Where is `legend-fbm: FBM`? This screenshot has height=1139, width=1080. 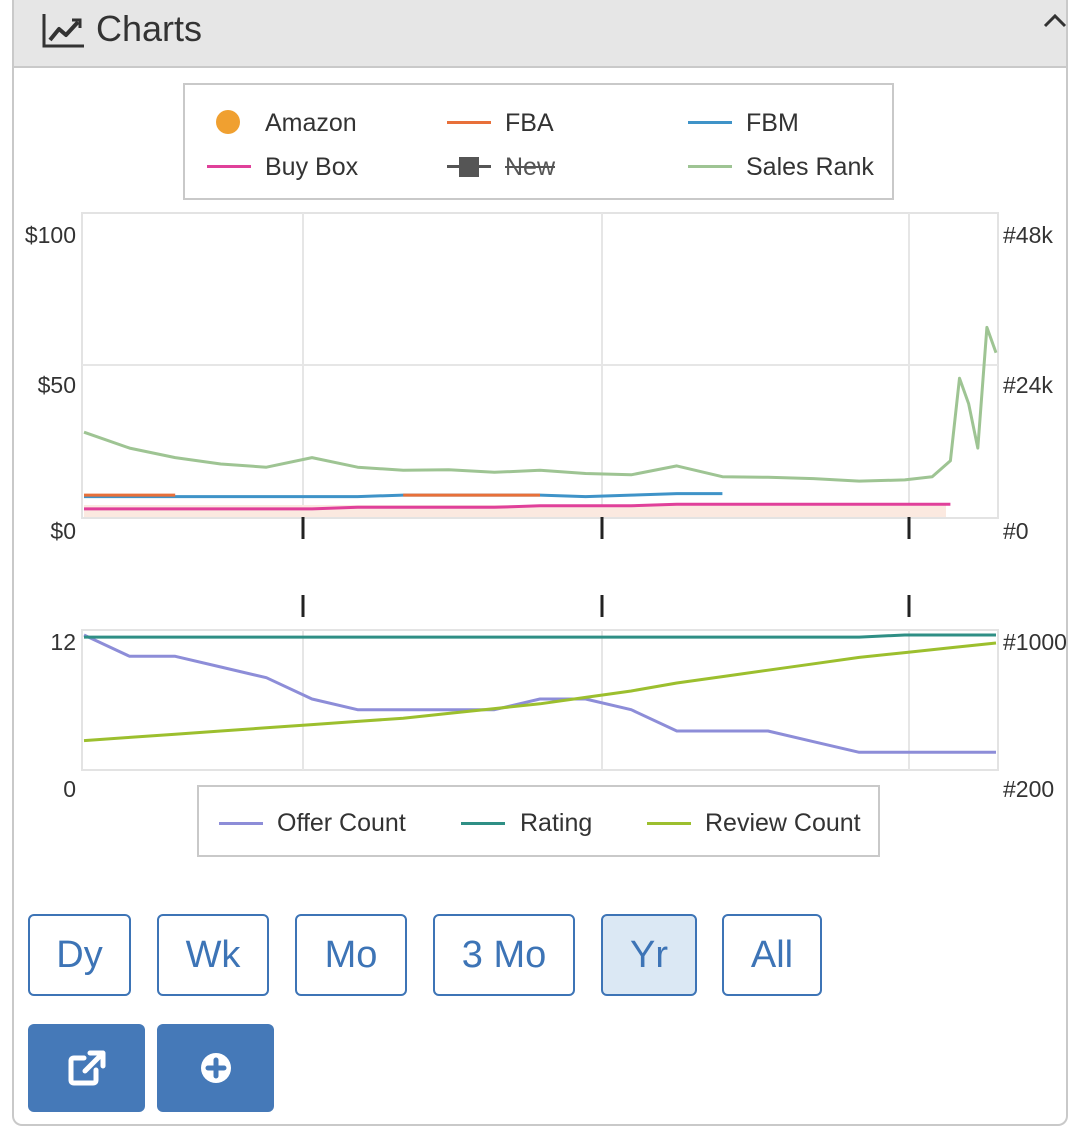 legend-fbm: FBM is located at coordinates (772, 123).